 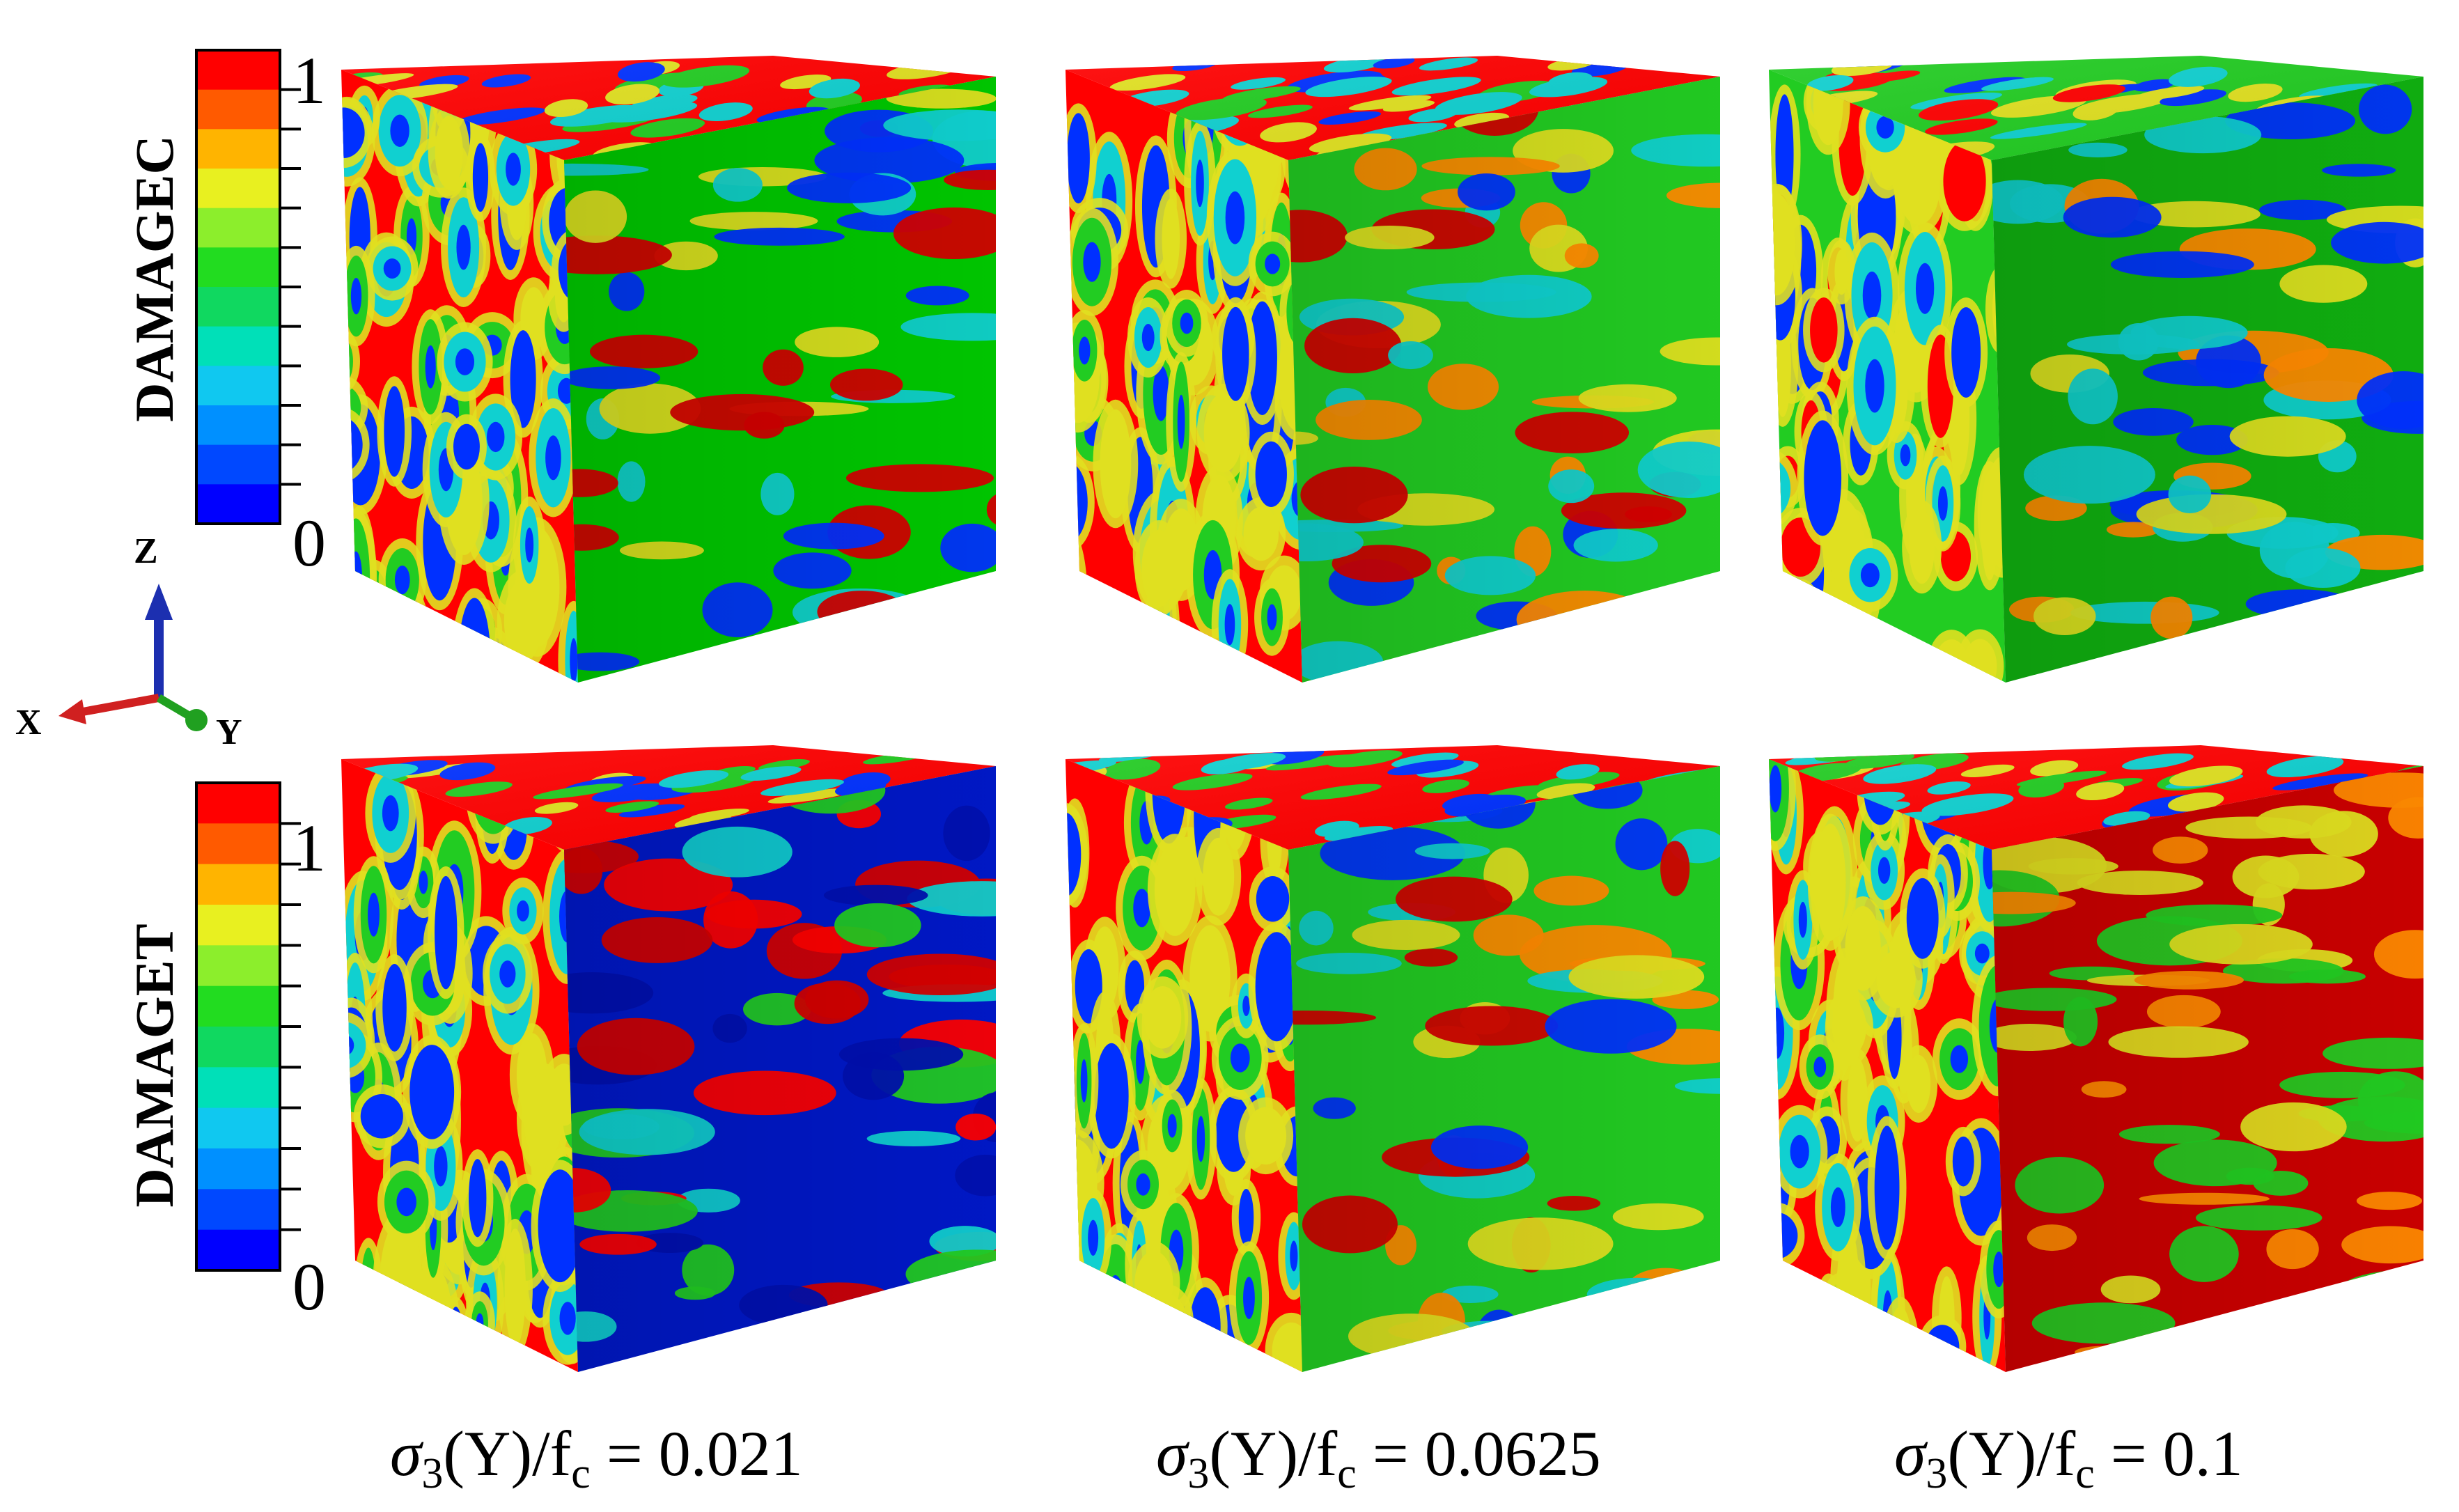 I want to click on x-axis-arrowhead, so click(x=72, y=712).